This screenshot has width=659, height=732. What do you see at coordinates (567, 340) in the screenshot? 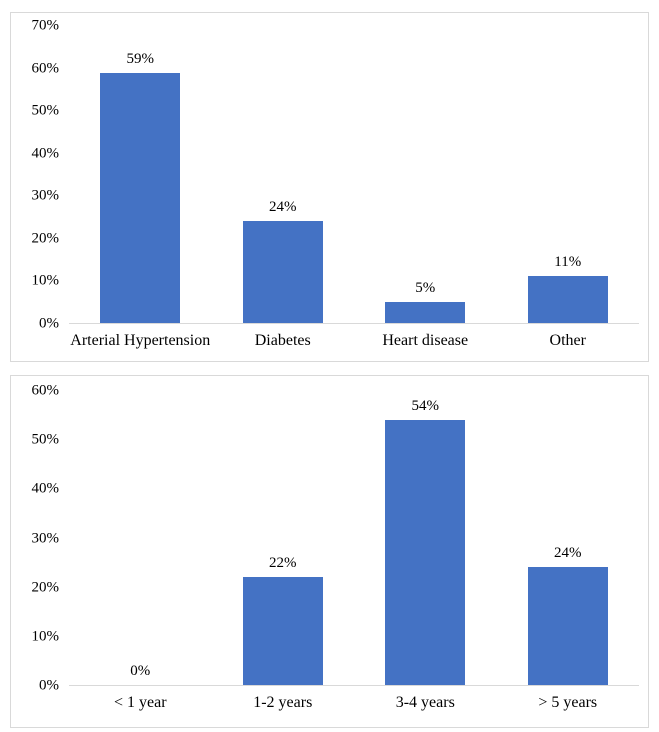
I see `category-label: Other` at bounding box center [567, 340].